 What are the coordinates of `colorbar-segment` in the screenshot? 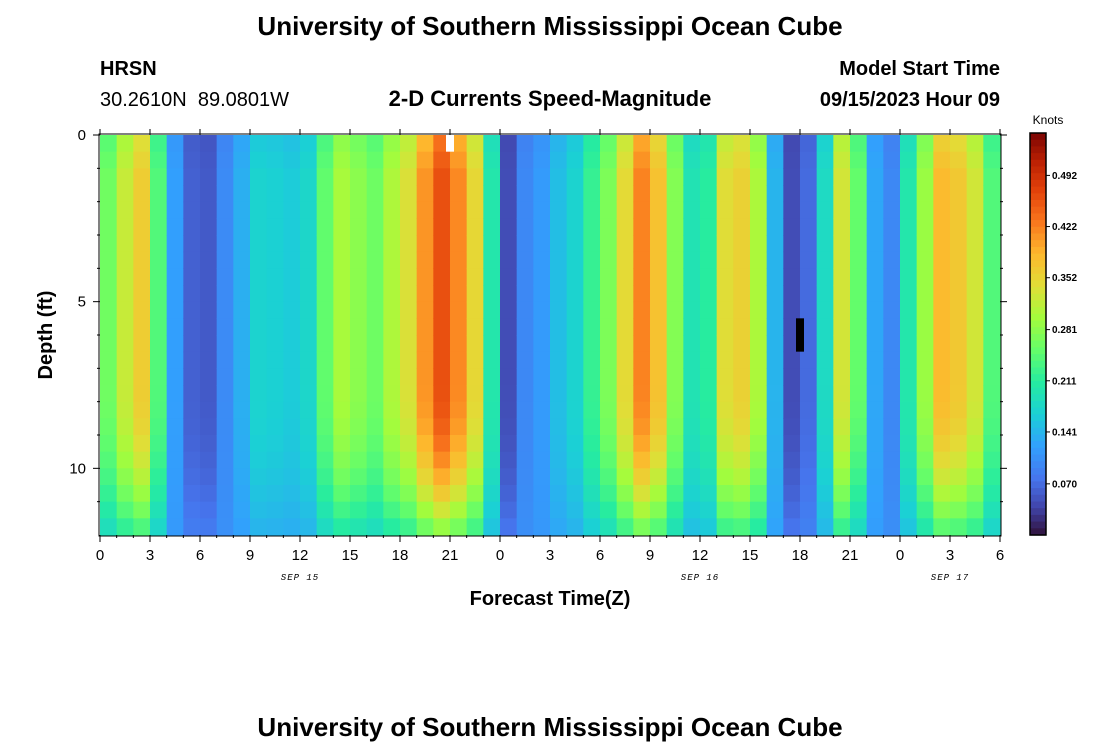 It's located at (1038, 183).